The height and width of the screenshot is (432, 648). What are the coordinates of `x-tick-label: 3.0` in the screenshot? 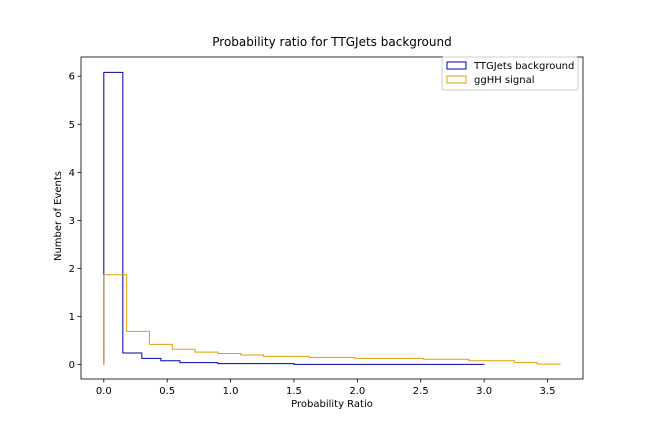 It's located at (484, 391).